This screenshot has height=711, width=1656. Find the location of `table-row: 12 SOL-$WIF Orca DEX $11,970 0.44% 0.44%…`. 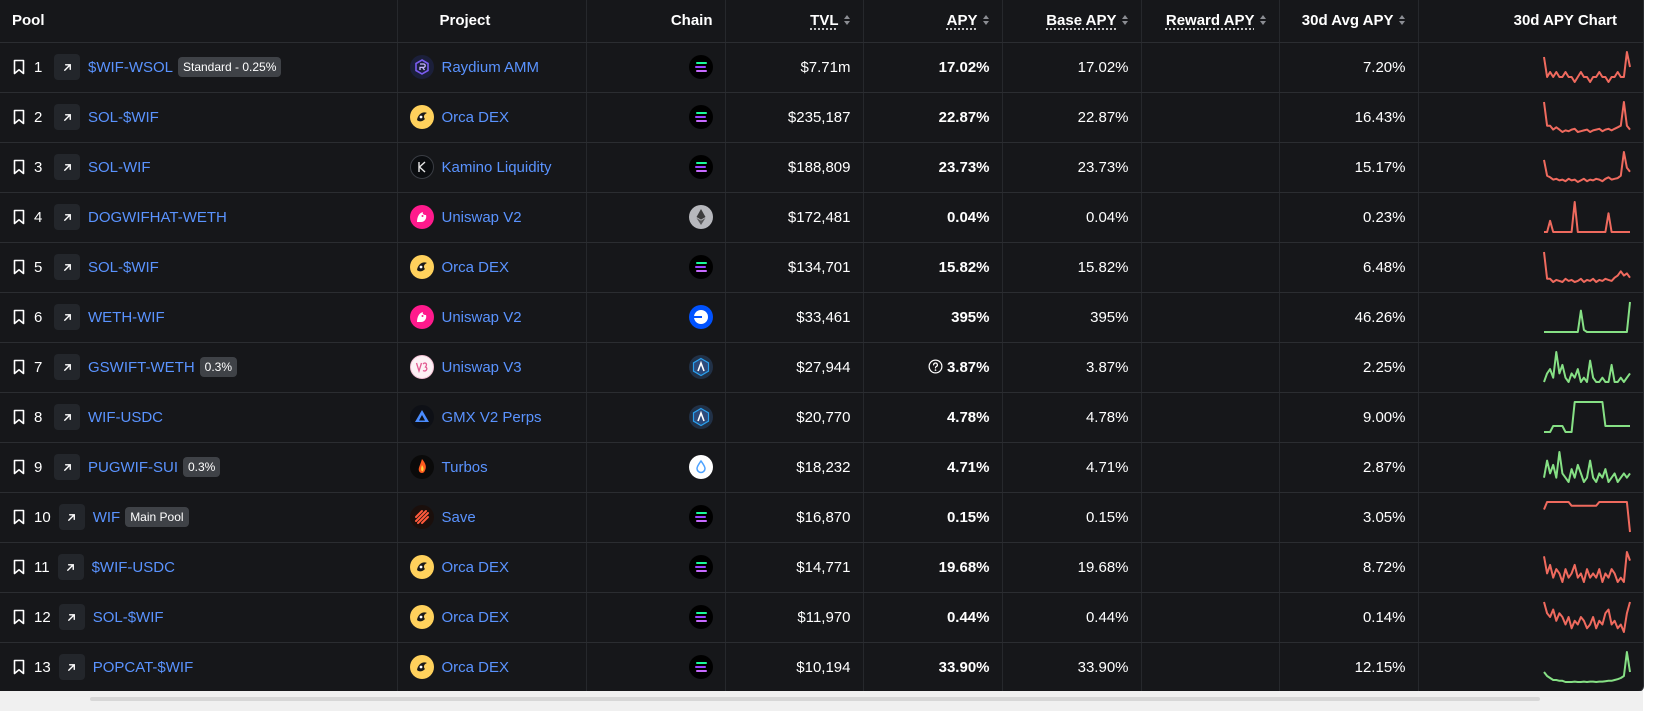

table-row: 12 SOL-$WIF Orca DEX $11,970 0.44% 0.44%… is located at coordinates (821, 617).